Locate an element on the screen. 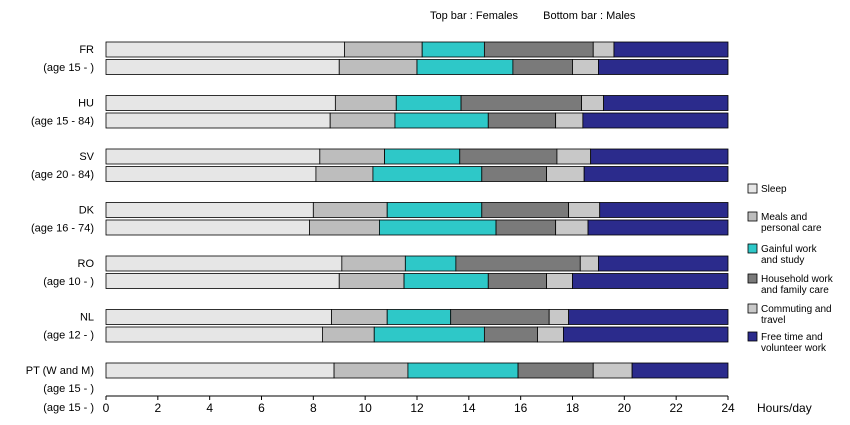 The height and width of the screenshot is (425, 850). country-label-sv: SV is located at coordinates (86, 157).